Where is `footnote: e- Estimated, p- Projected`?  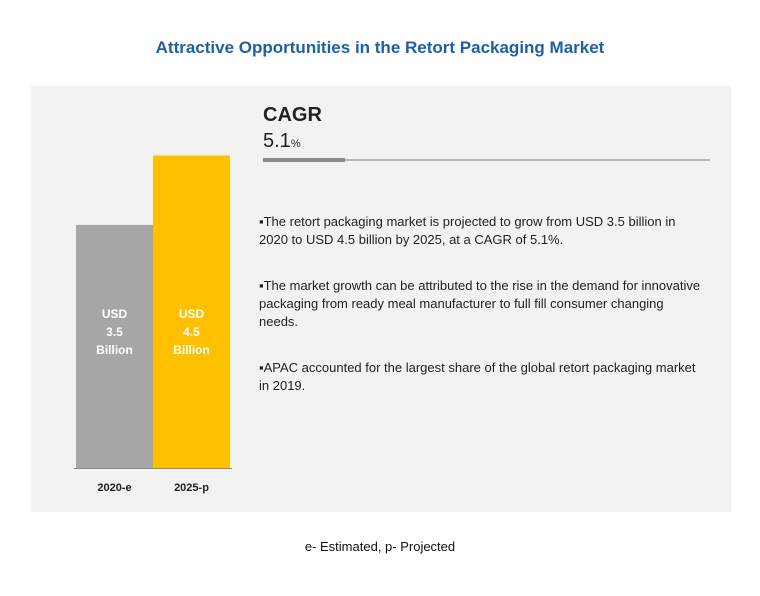 footnote: e- Estimated, p- Projected is located at coordinates (380, 546).